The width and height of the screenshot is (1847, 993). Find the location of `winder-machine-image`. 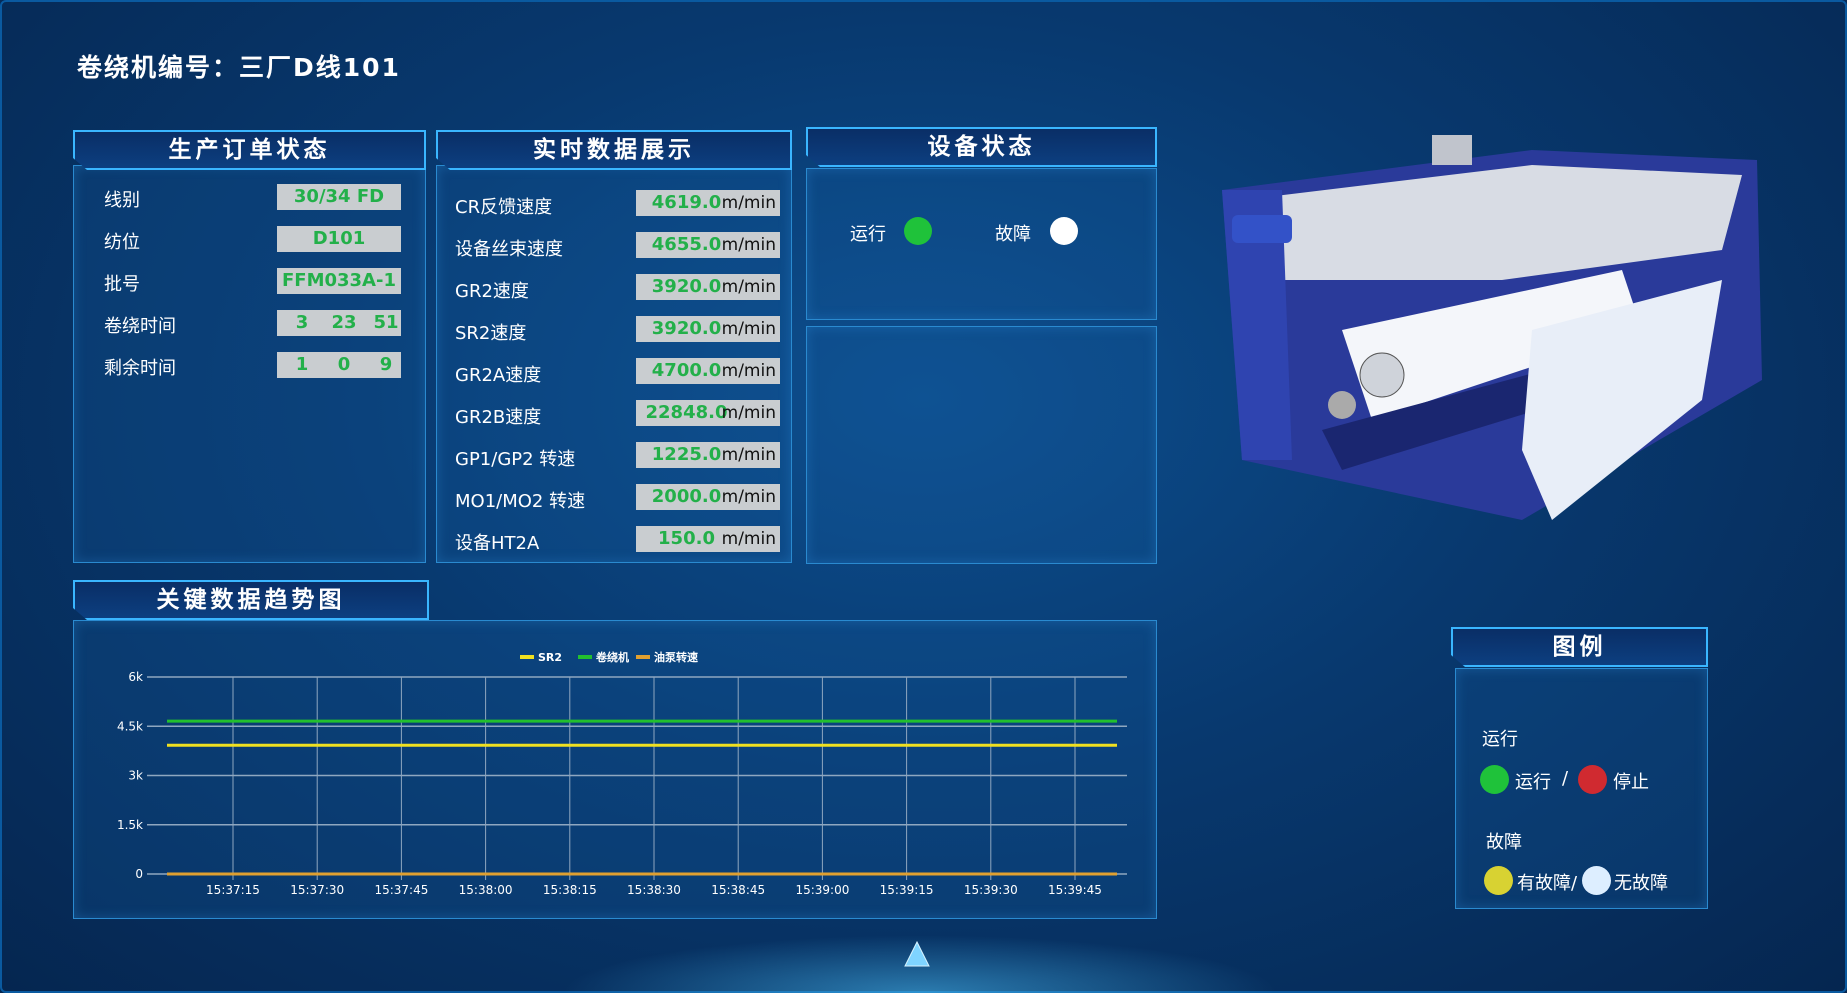

winder-machine-image is located at coordinates (1492, 327).